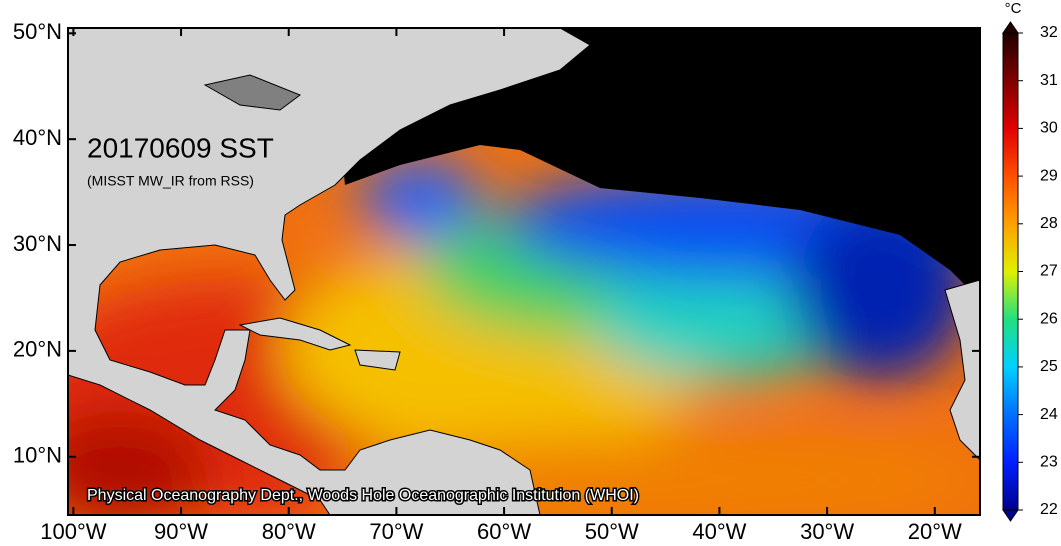 Image resolution: width=1061 pixels, height=546 pixels. What do you see at coordinates (1049, 80) in the screenshot?
I see `colorbar-tick-label: 31` at bounding box center [1049, 80].